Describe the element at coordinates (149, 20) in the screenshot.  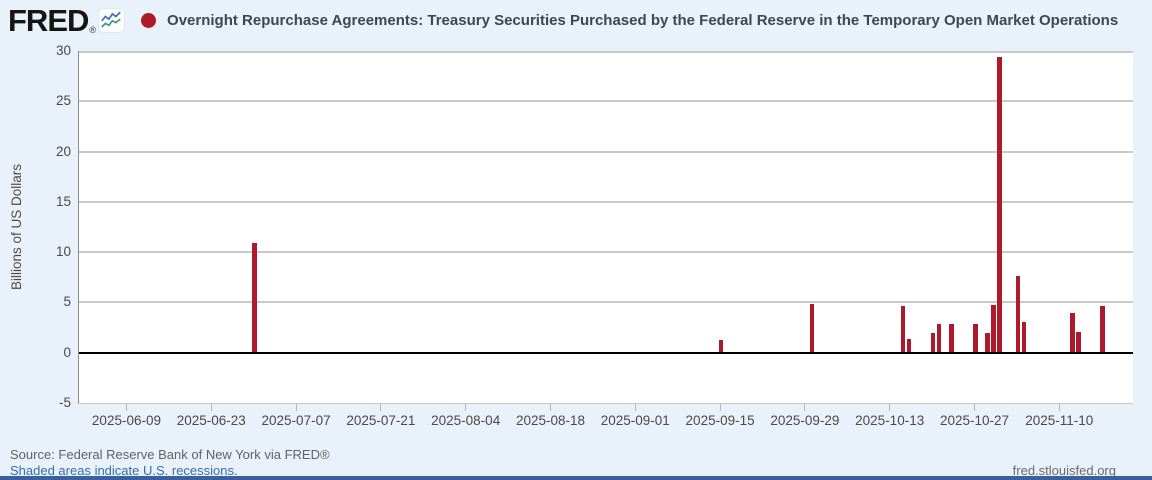
I see `series-marker-icon` at that location.